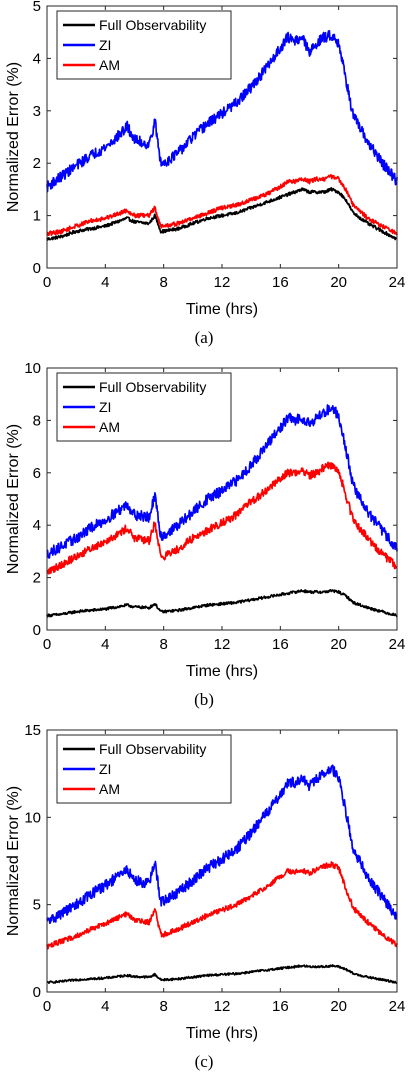  Describe the element at coordinates (37, 111) in the screenshot. I see `y-tick-label: 3` at that location.